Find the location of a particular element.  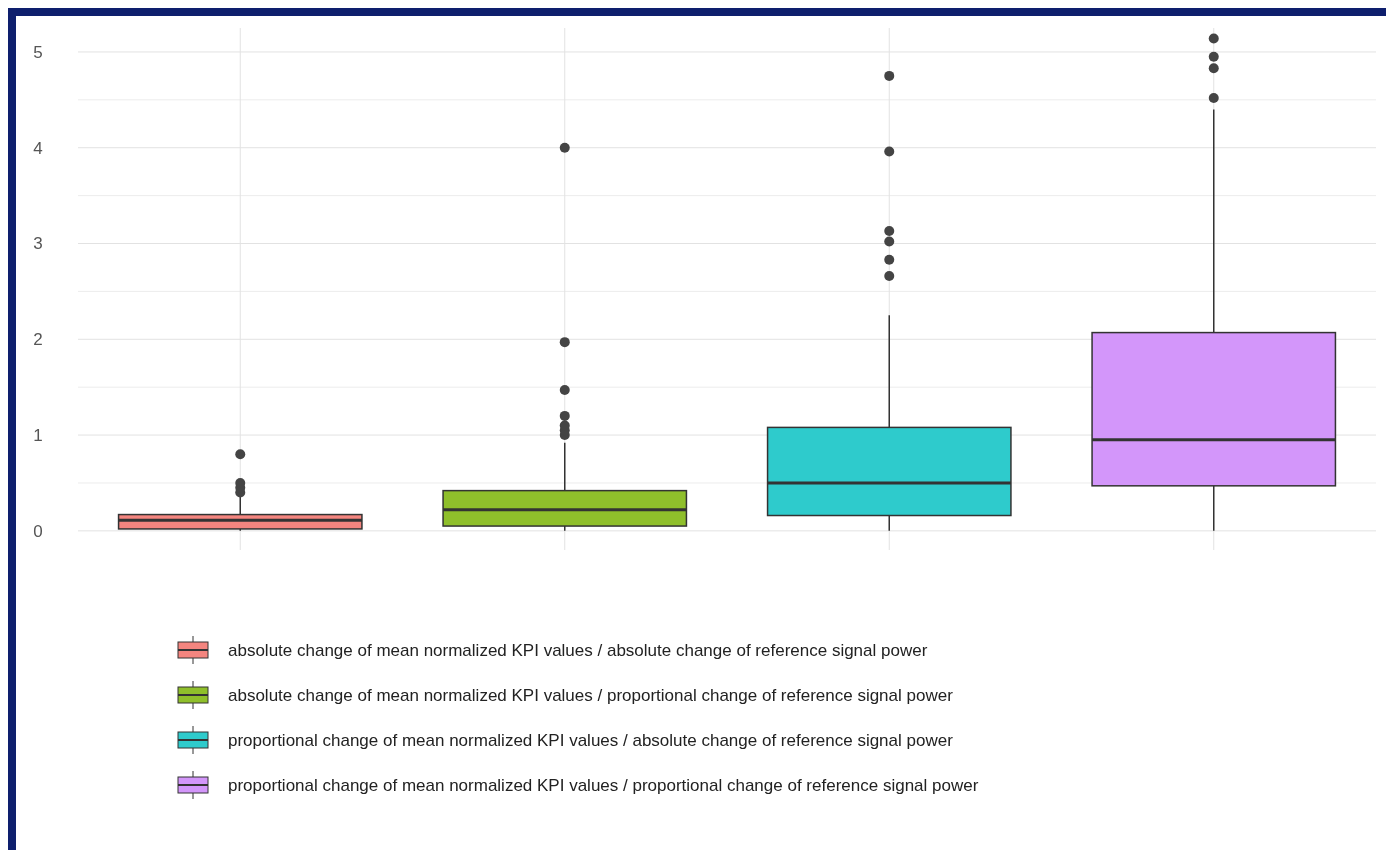

legend-label: absolute change of mean normalized KPI values / absolute change of reference signal power is located at coordinates (578, 650).